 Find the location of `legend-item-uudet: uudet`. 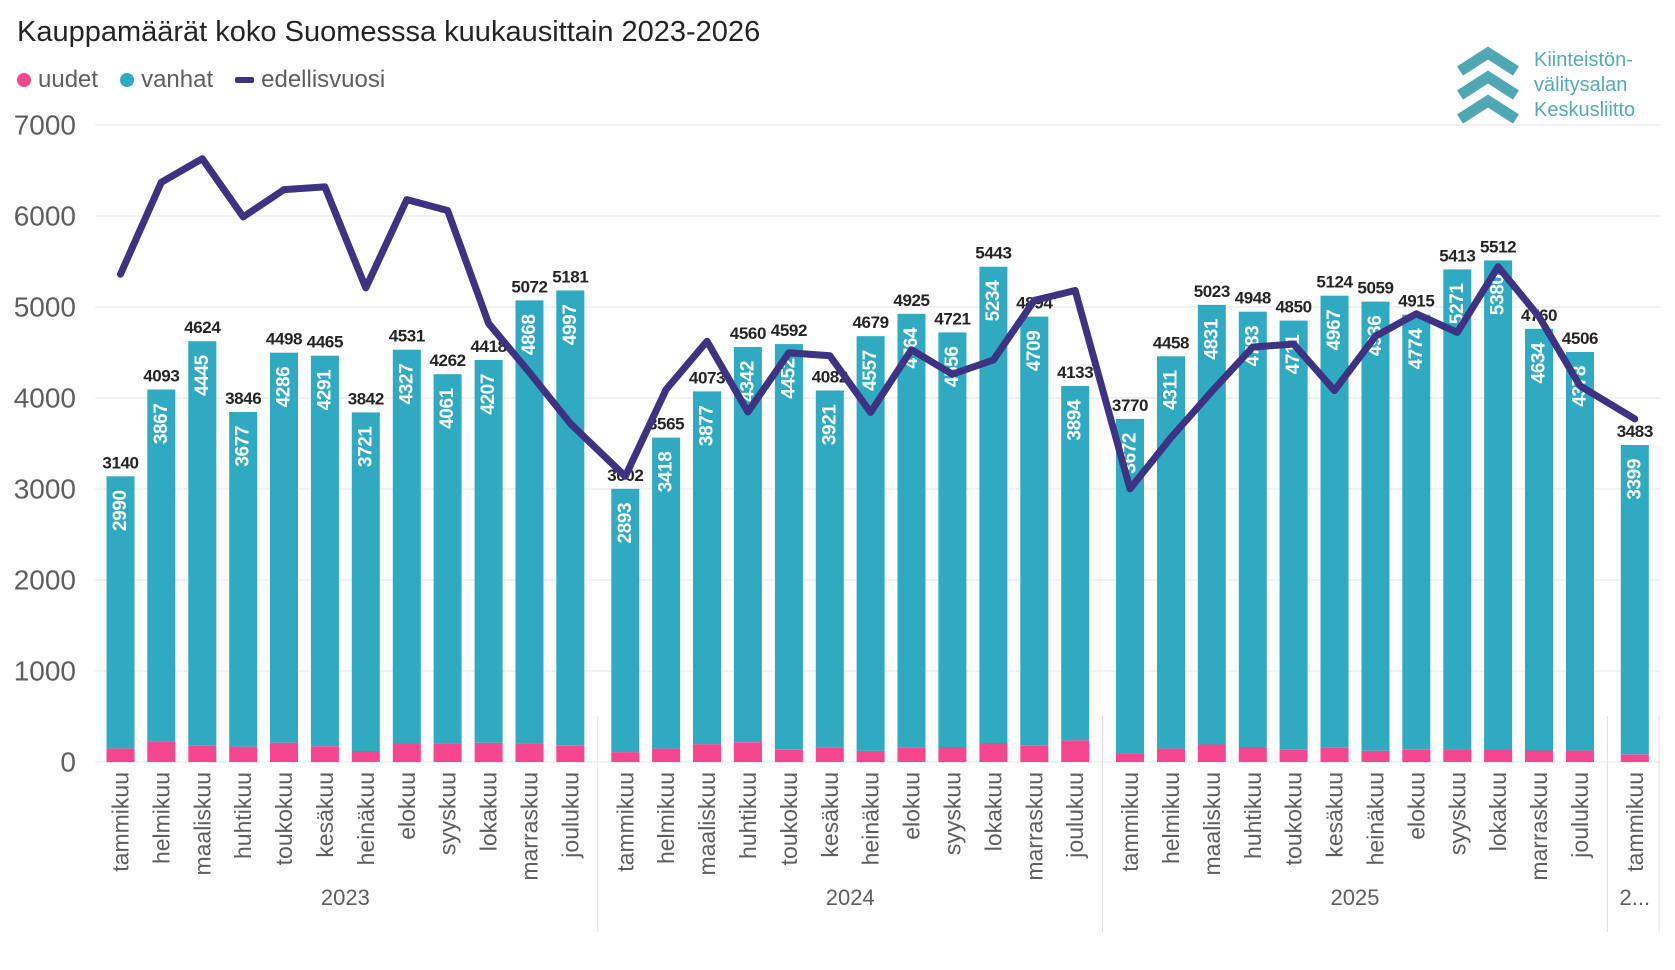

legend-item-uudet: uudet is located at coordinates (57, 80).